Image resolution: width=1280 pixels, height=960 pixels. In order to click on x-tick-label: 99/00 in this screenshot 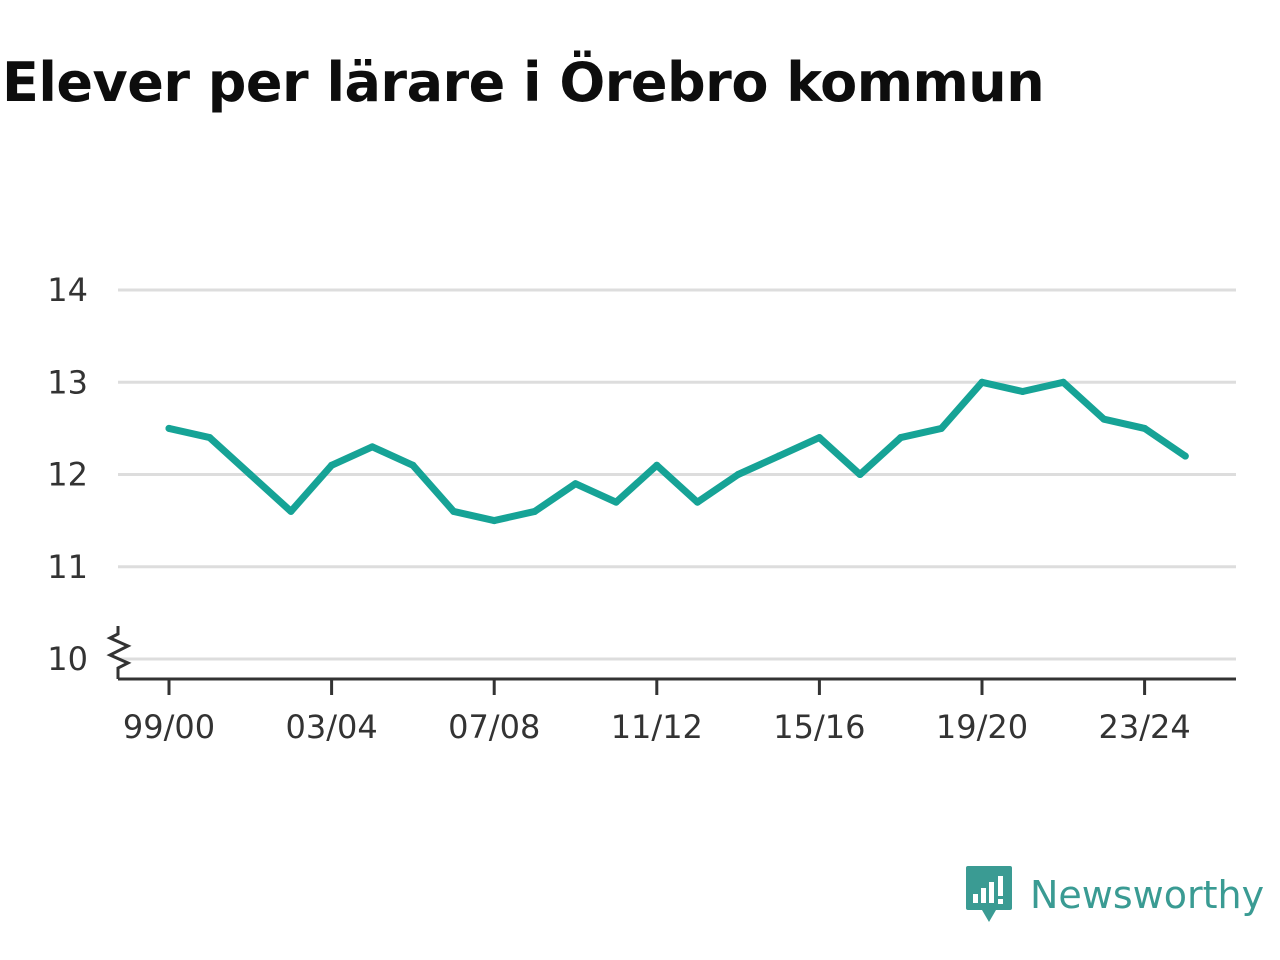, I will do `click(169, 727)`.